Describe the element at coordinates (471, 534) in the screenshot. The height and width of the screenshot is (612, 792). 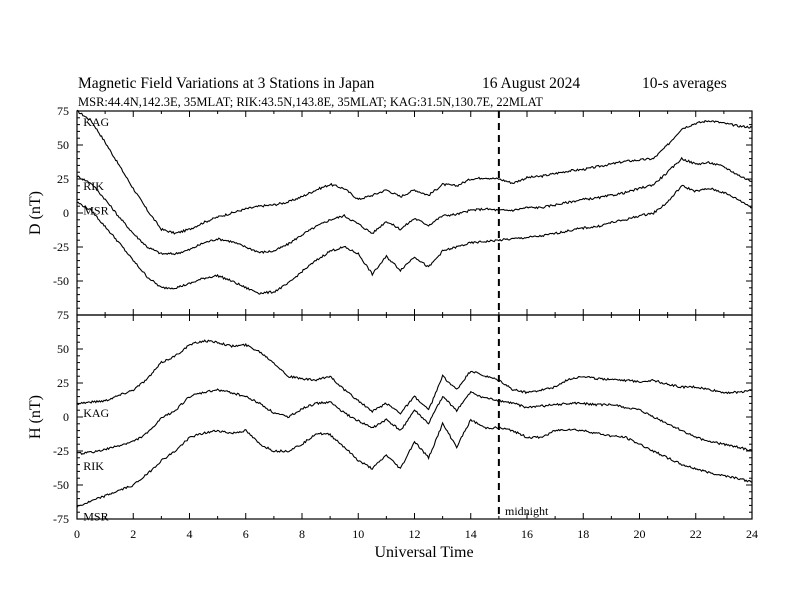
I see `x-tick-label: 14` at that location.